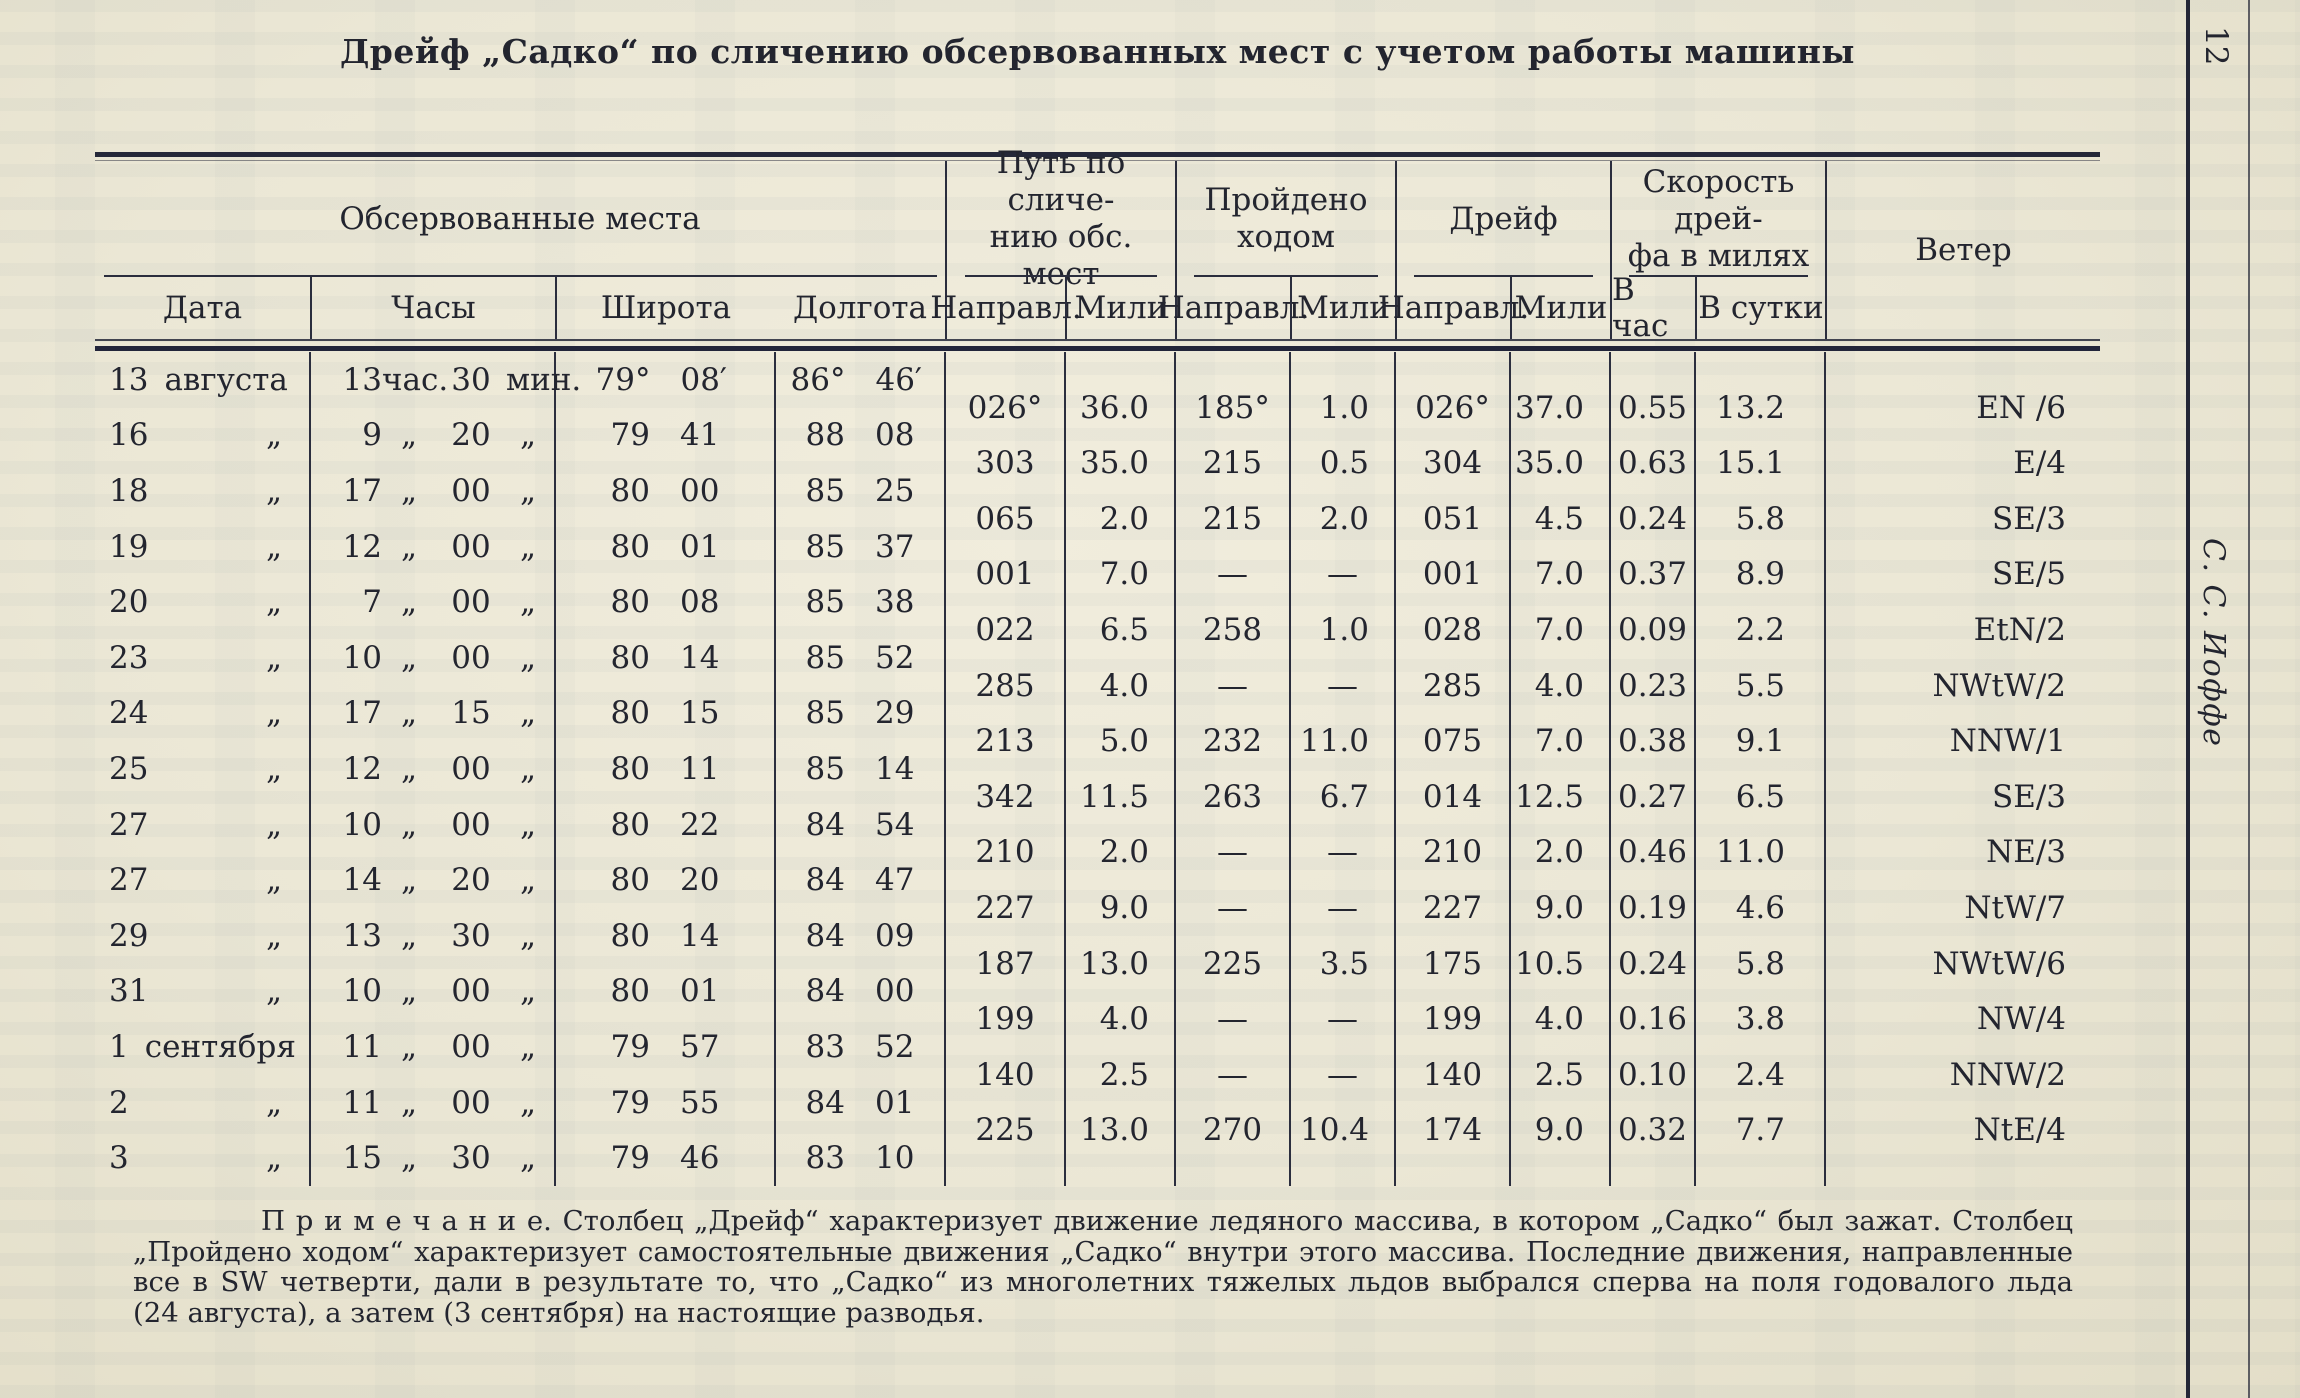  I want to click on speed-per-day-cell: 4.6, so click(1760, 907).